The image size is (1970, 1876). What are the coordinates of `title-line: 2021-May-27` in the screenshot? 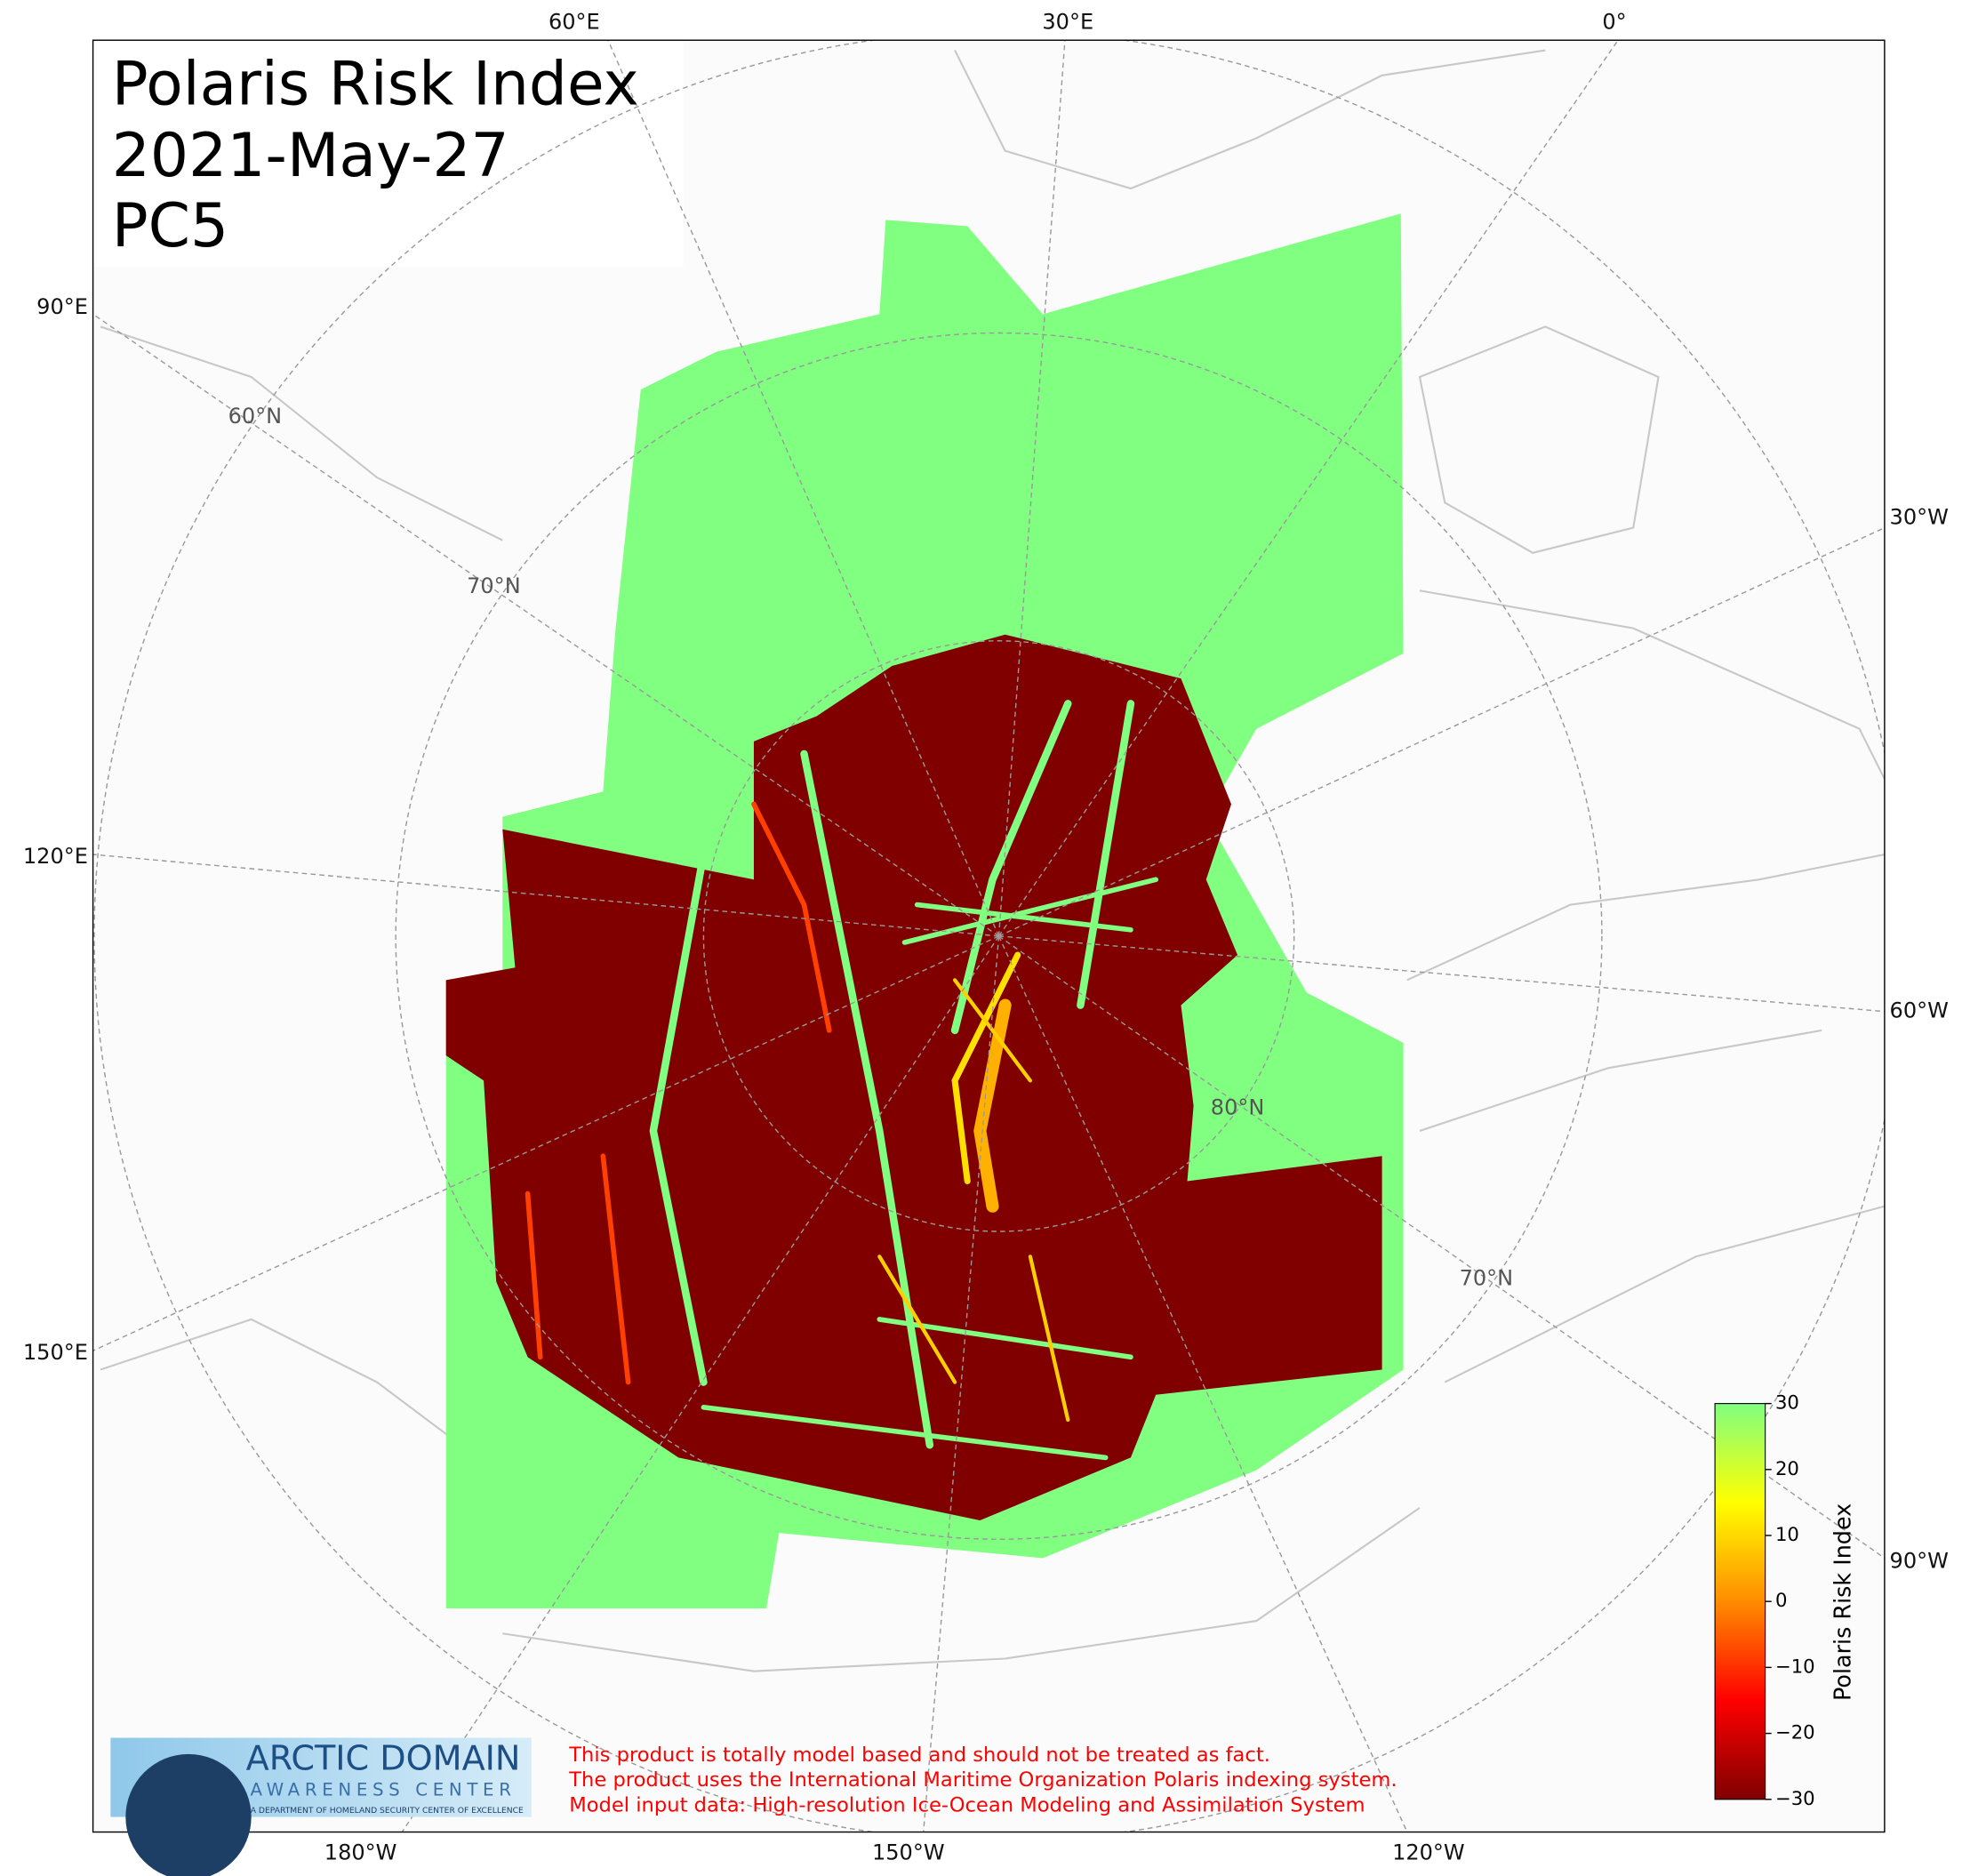 It's located at (310, 155).